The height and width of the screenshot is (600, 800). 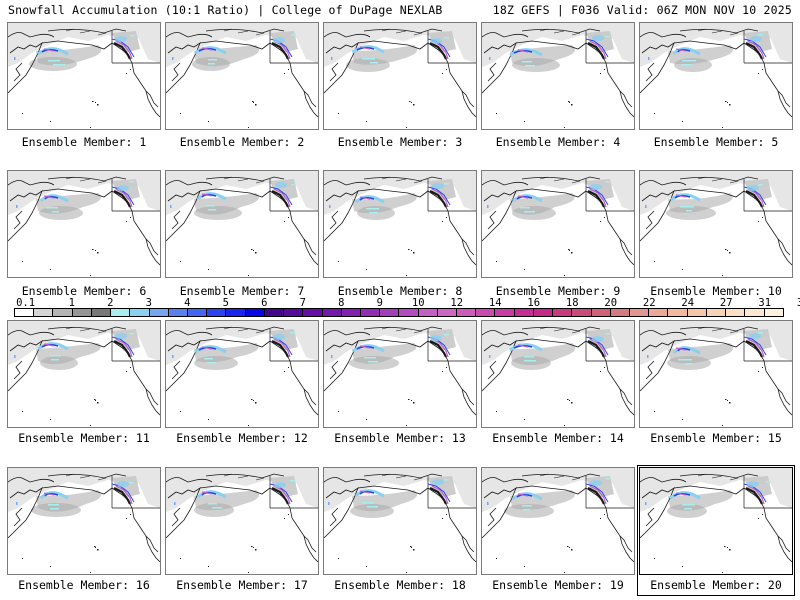 I want to click on colorbar-tick-label: 18, so click(x=572, y=303).